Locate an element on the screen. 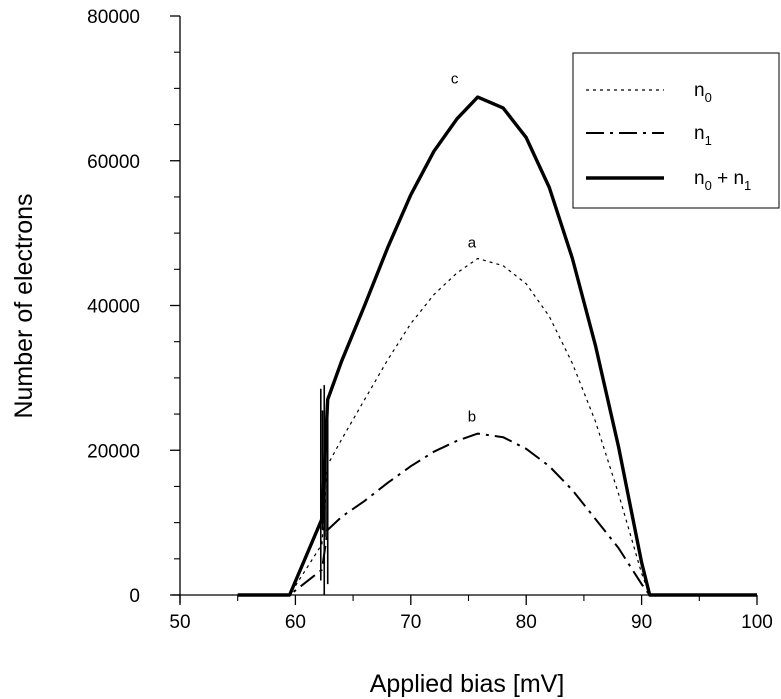  curve-label-c: c is located at coordinates (455, 78).